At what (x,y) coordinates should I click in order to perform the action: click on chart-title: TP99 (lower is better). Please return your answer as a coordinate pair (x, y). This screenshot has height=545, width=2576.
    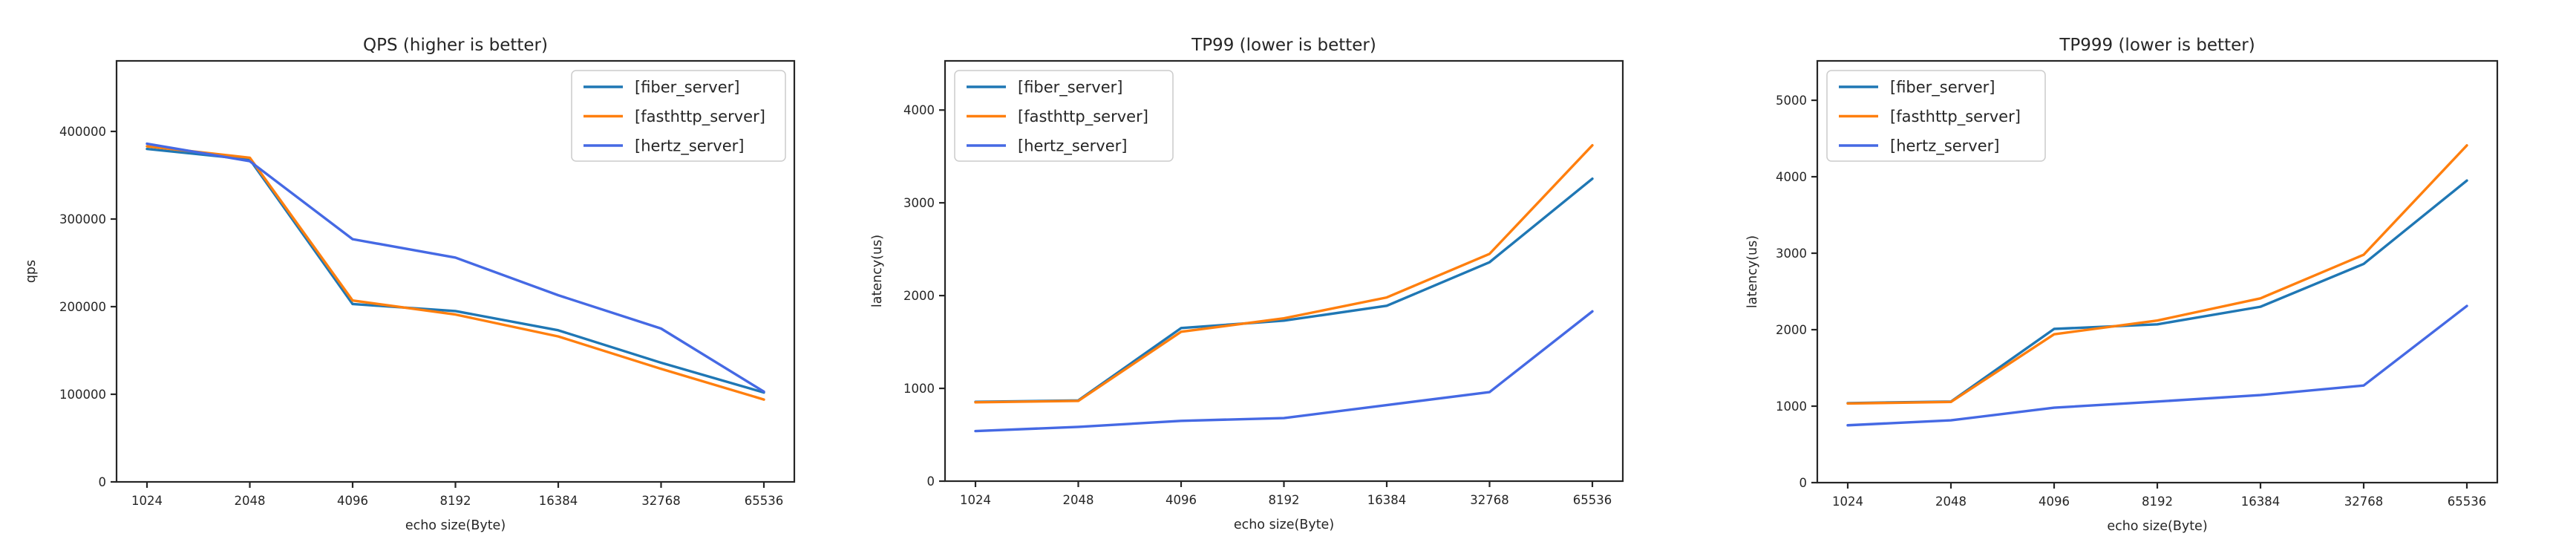
    Looking at the image, I should click on (1283, 45).